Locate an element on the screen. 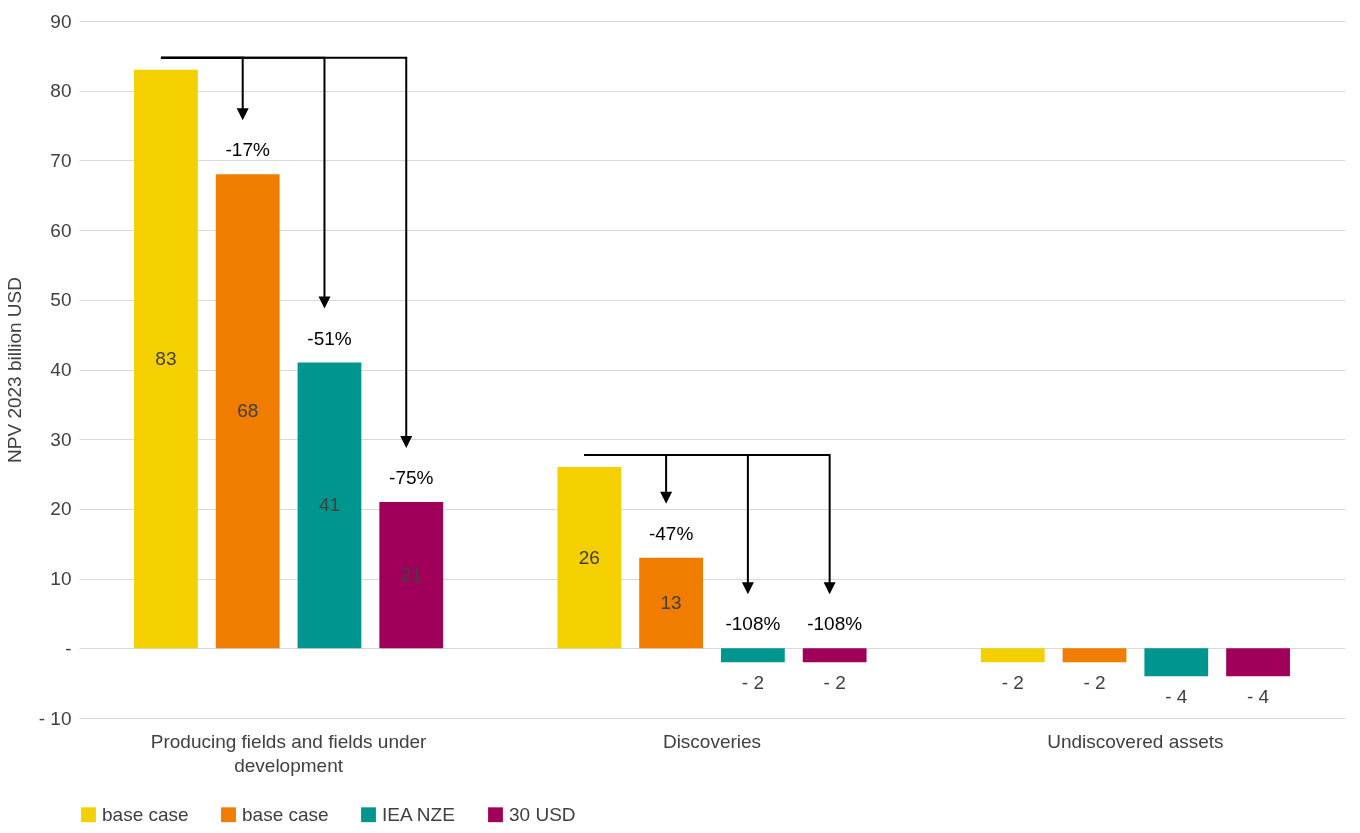  y-tick-label: 40 is located at coordinates (61, 369).